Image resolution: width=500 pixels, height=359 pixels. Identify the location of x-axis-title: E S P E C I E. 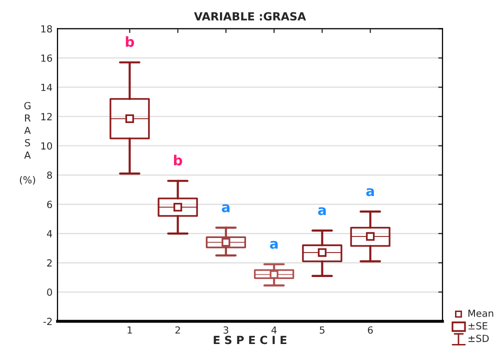
(250, 340).